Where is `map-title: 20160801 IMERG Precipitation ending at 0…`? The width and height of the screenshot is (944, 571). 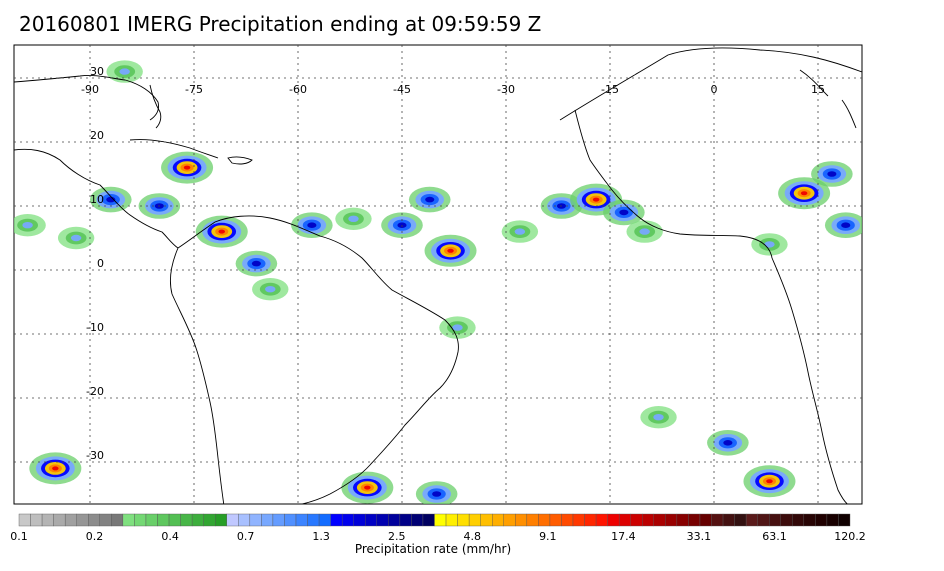 map-title: 20160801 IMERG Precipitation ending at 0… is located at coordinates (280, 24).